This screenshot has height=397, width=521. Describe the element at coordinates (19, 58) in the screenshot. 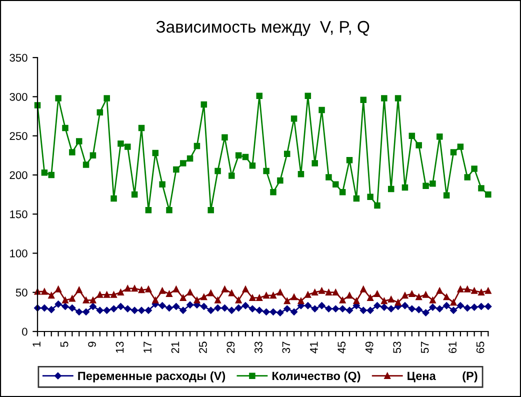

I see `y-tick-label: 350` at that location.